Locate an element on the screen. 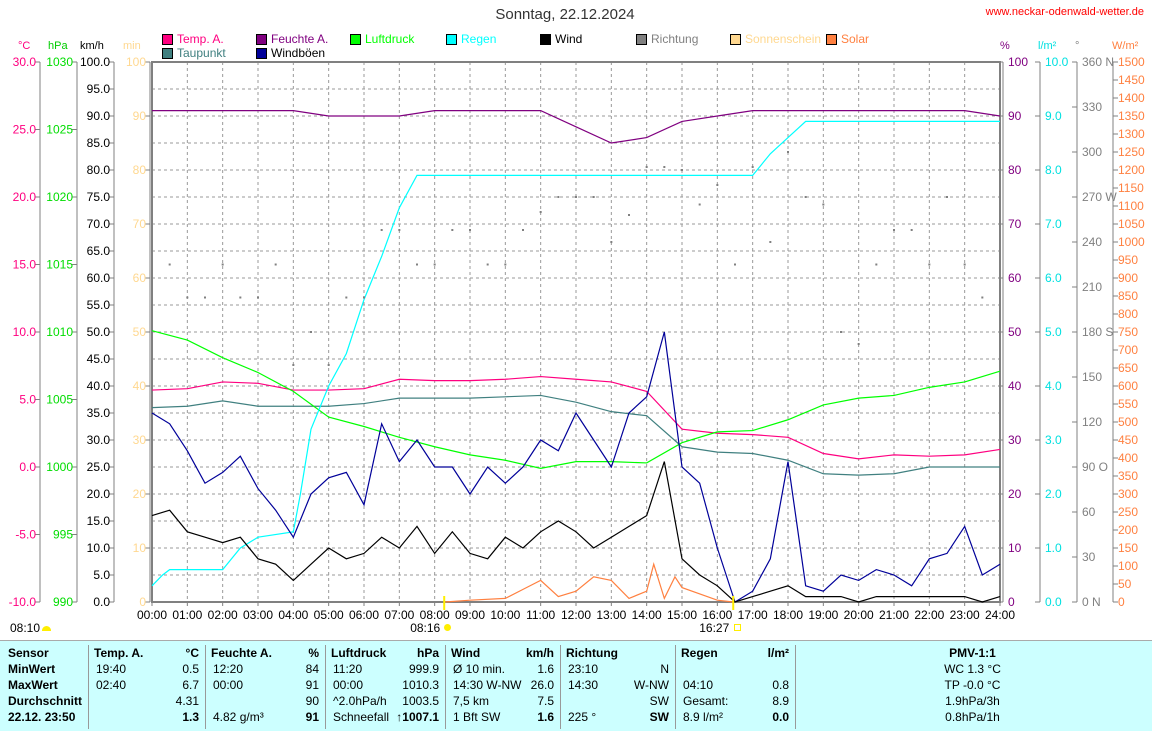 The image size is (1152, 731). solar-tick-label: 900 is located at coordinates (1128, 278).